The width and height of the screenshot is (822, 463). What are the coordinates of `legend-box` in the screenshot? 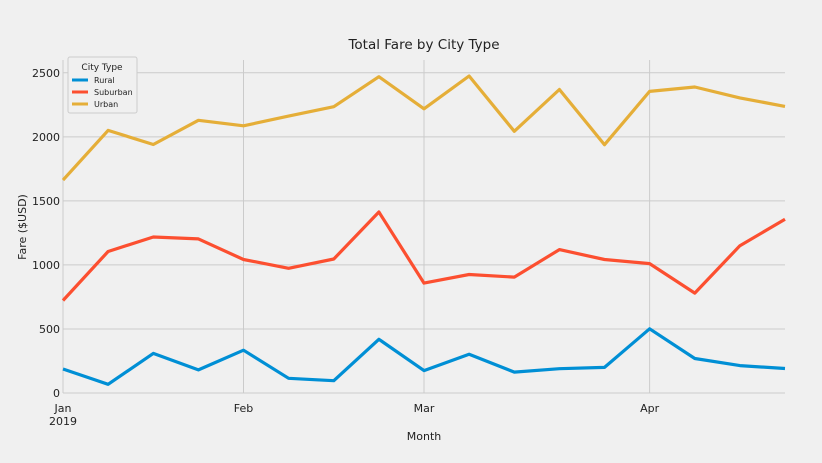 It's located at (102, 85).